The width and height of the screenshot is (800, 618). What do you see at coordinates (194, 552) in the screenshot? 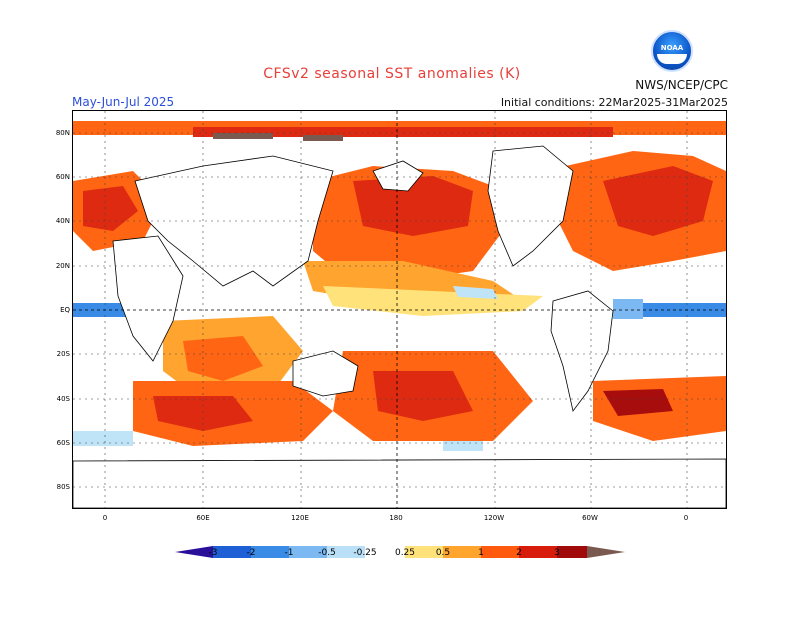
I see `colorbar-arrow-low` at bounding box center [194, 552].